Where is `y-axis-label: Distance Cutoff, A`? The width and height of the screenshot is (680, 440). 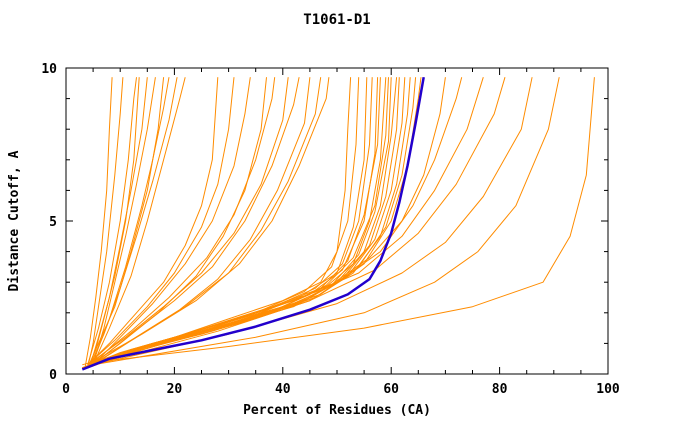
y-axis-label: Distance Cutoff, A is located at coordinates (14, 220).